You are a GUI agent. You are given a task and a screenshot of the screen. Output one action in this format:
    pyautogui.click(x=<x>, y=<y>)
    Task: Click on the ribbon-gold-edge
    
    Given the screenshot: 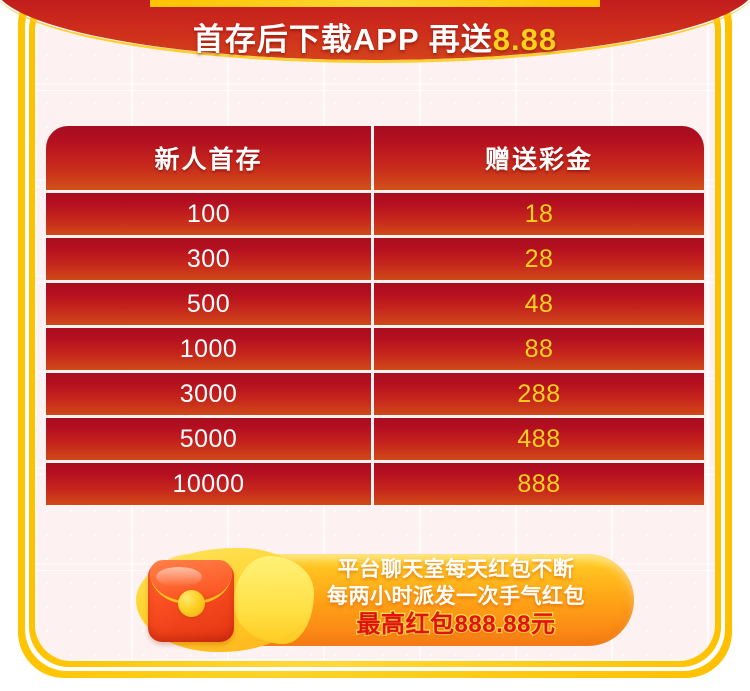 What is the action you would take?
    pyautogui.click(x=375, y=31)
    